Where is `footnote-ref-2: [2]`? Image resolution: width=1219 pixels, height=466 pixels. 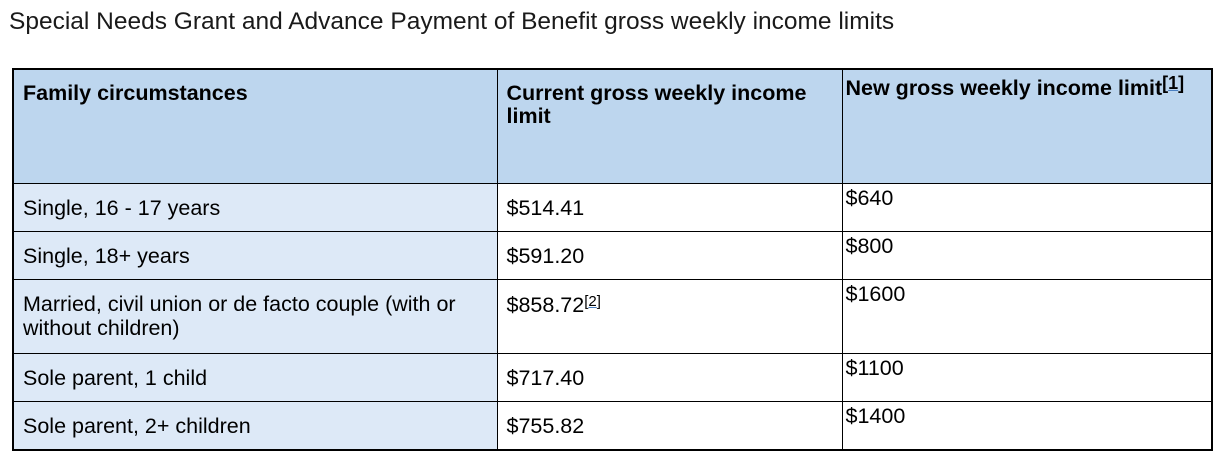
footnote-ref-2: [2] is located at coordinates (592, 301).